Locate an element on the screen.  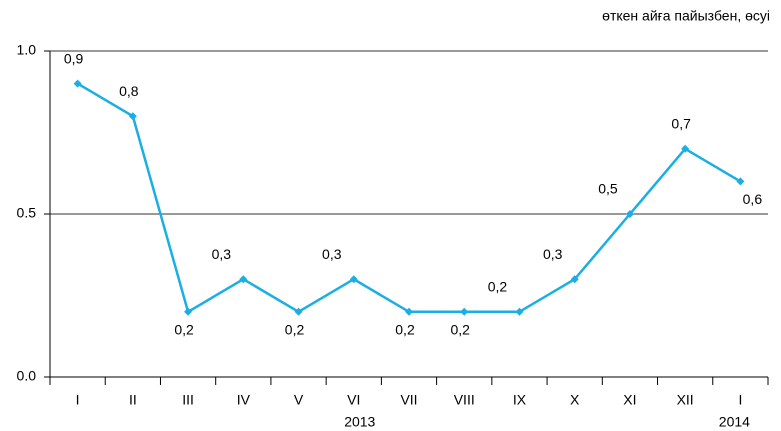
x-tick-label: VIII is located at coordinates (464, 400).